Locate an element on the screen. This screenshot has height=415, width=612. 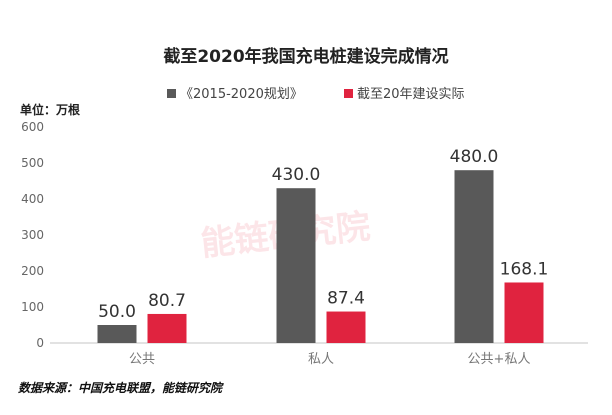
x-tick-label: 私人 is located at coordinates (321, 359).